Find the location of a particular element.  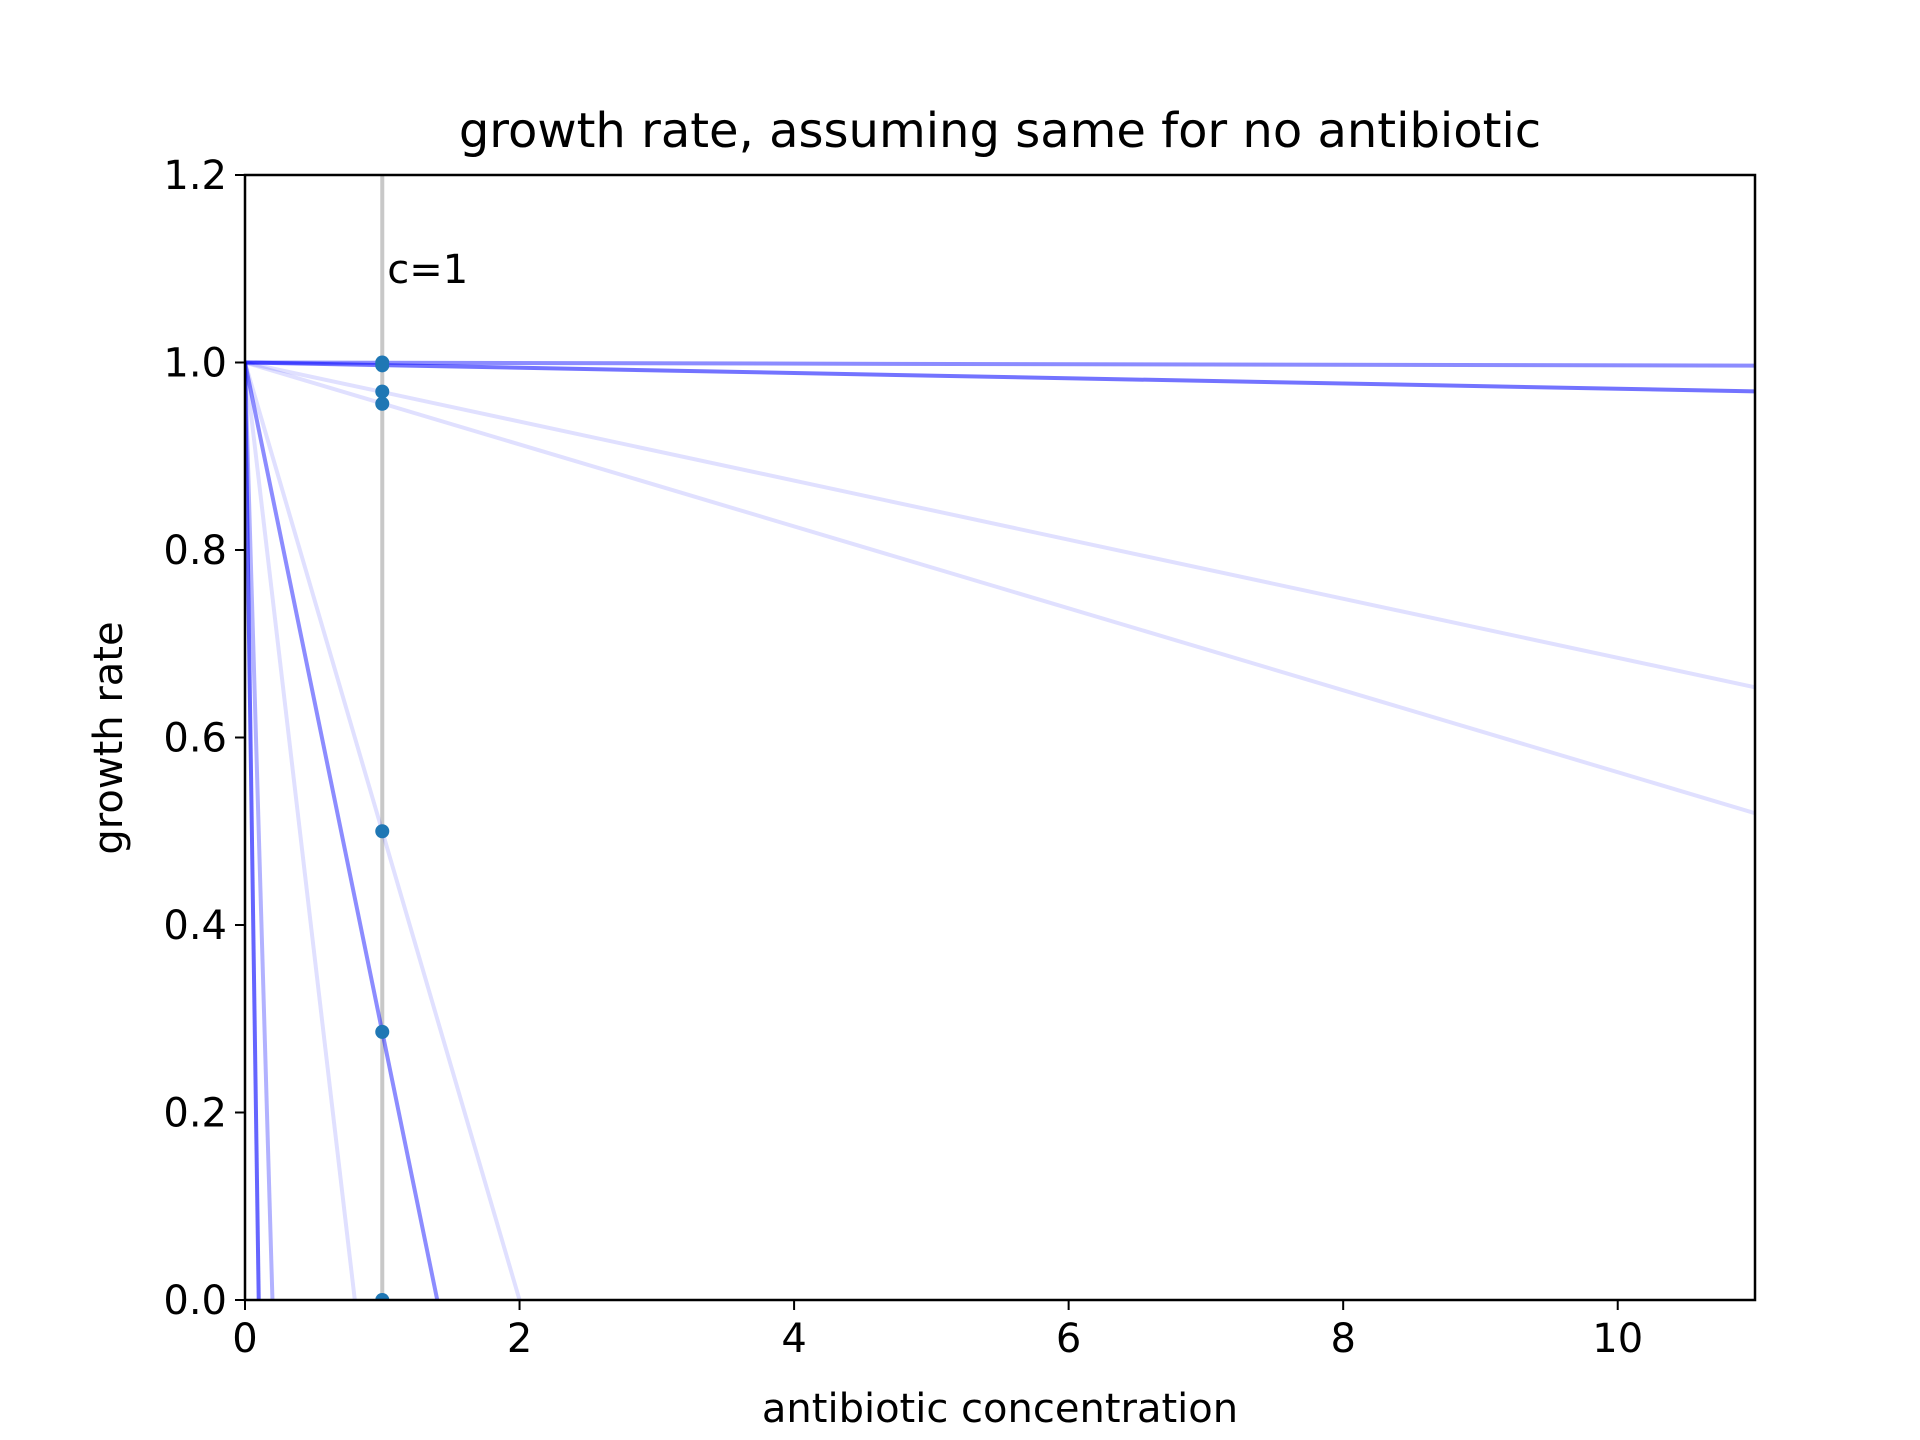

y-tick-label: 0.4 is located at coordinates (195, 926).